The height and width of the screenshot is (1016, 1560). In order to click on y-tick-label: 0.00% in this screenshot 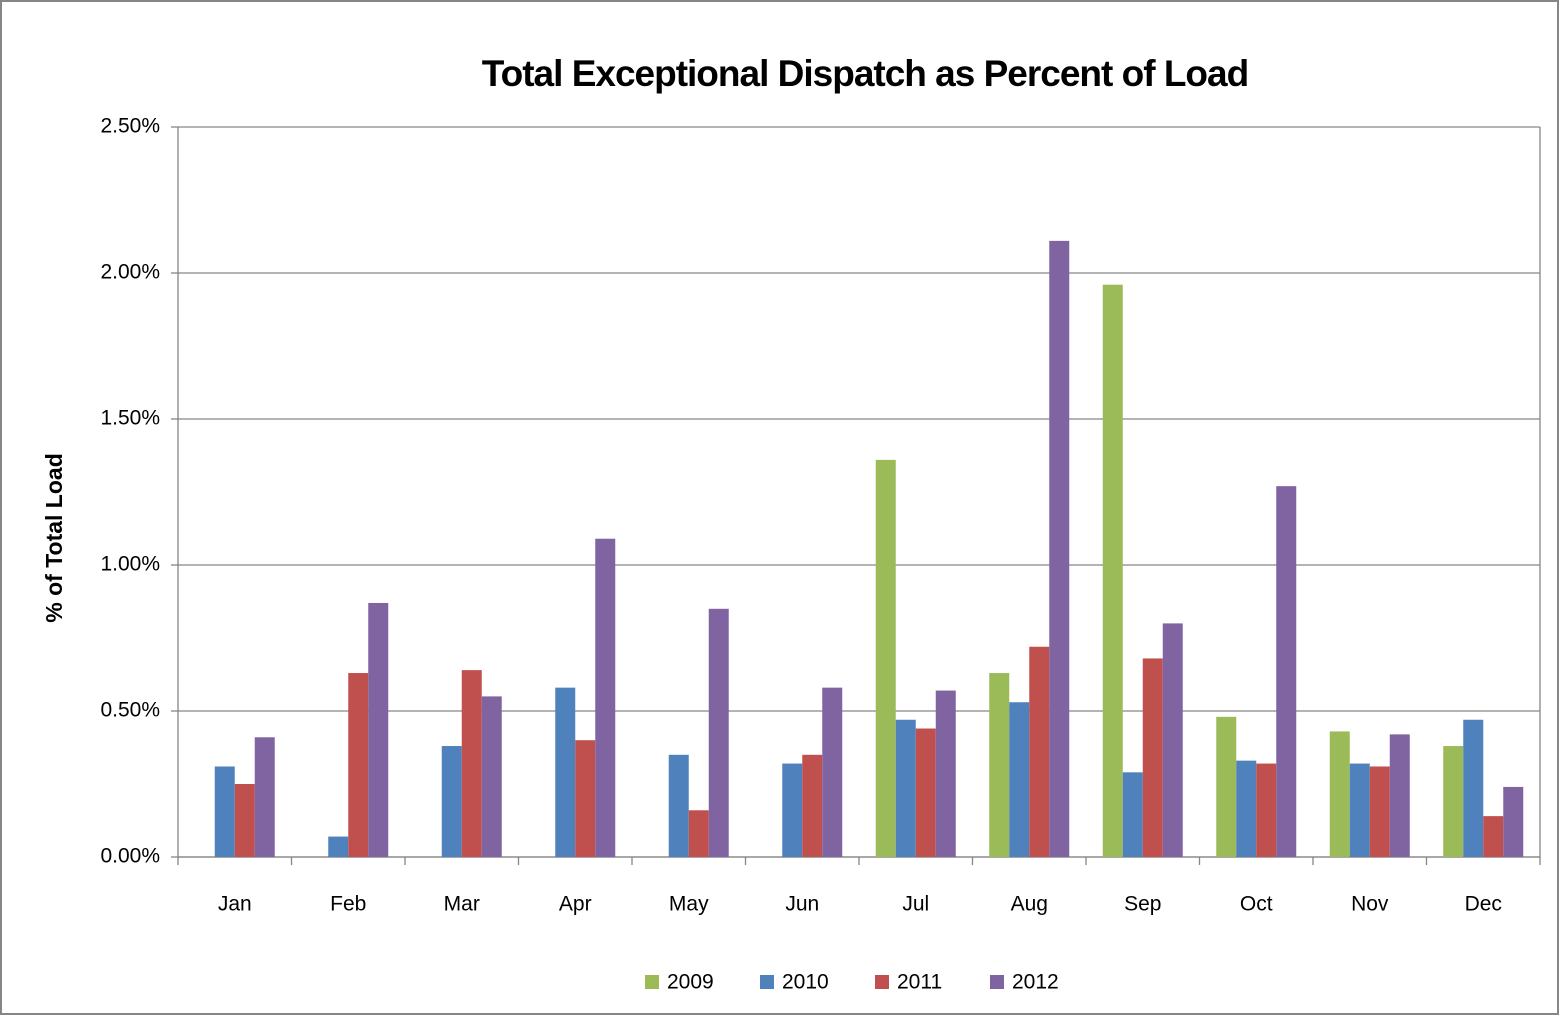, I will do `click(130, 856)`.